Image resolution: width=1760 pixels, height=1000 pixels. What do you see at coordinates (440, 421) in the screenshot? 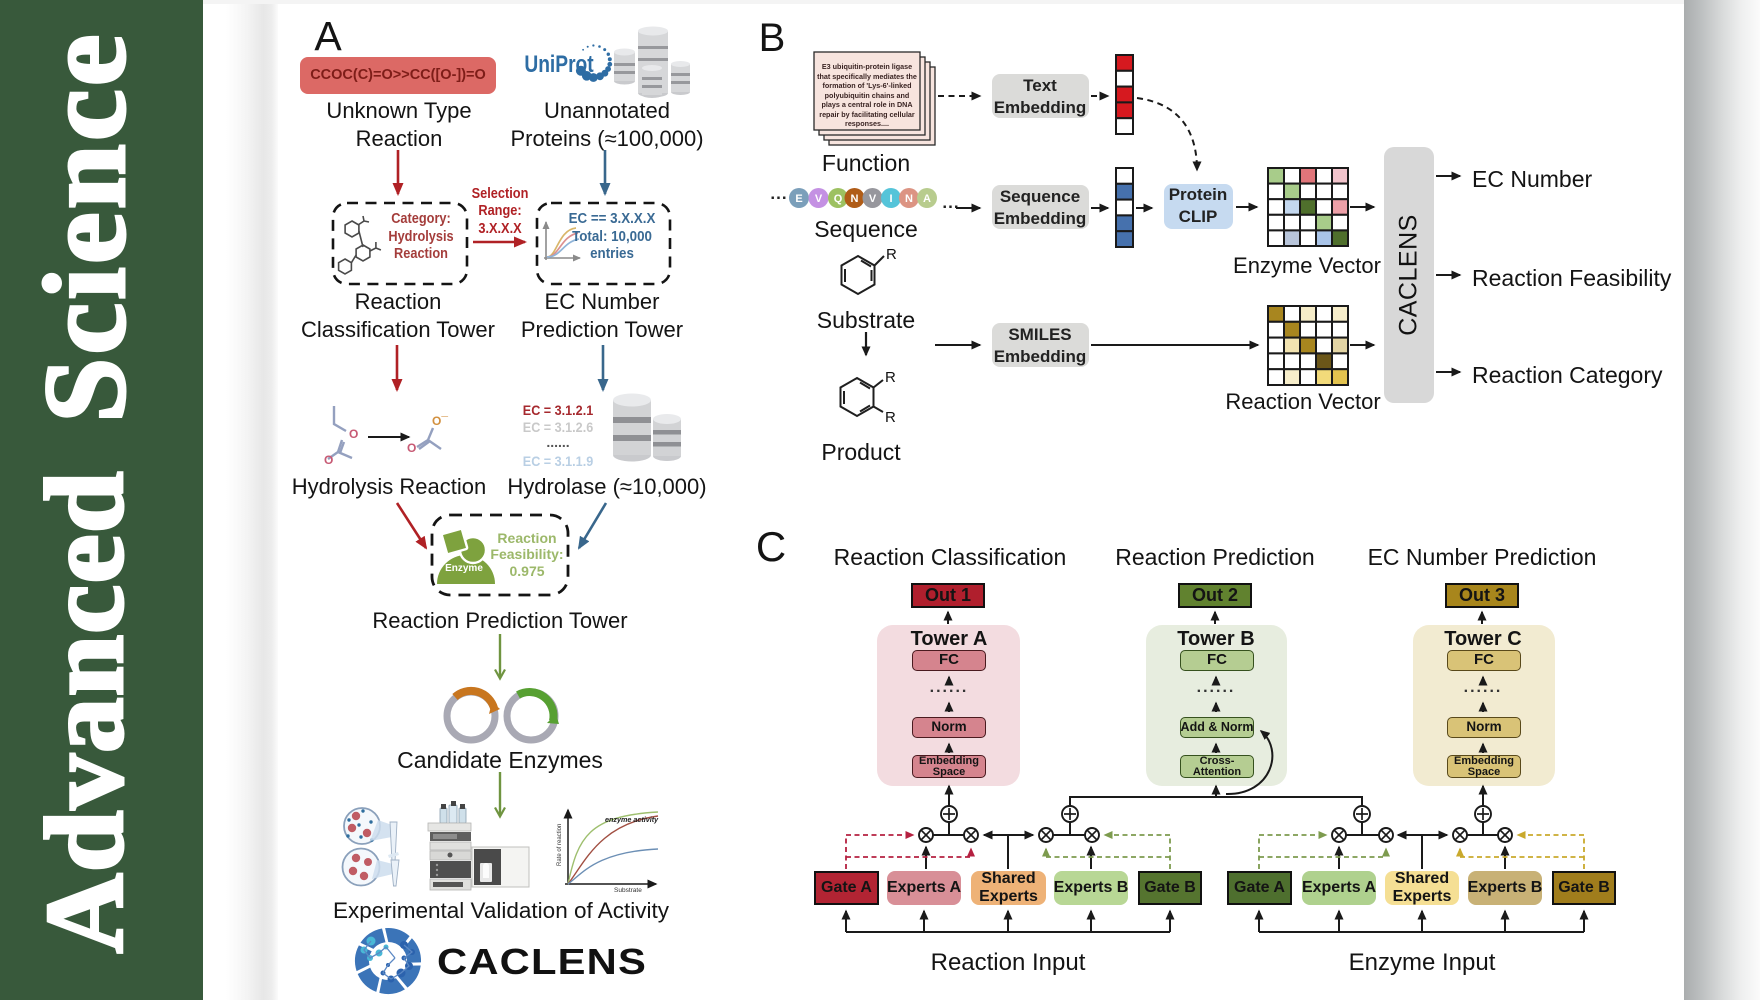
I see `svg-text: O¯` at bounding box center [440, 421].